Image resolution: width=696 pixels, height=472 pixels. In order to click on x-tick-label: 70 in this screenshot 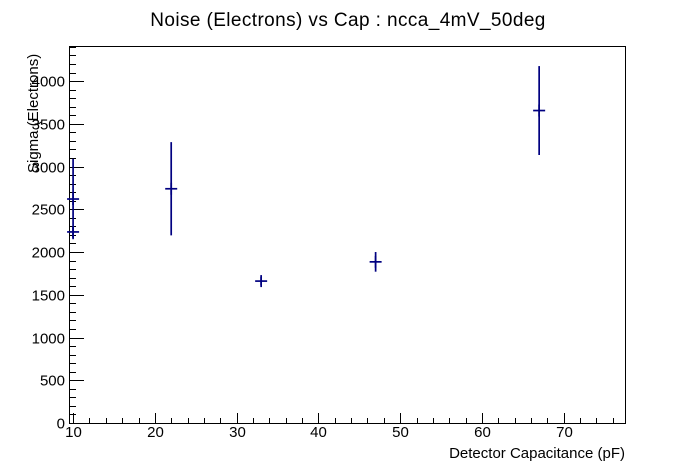, I will do `click(564, 432)`.